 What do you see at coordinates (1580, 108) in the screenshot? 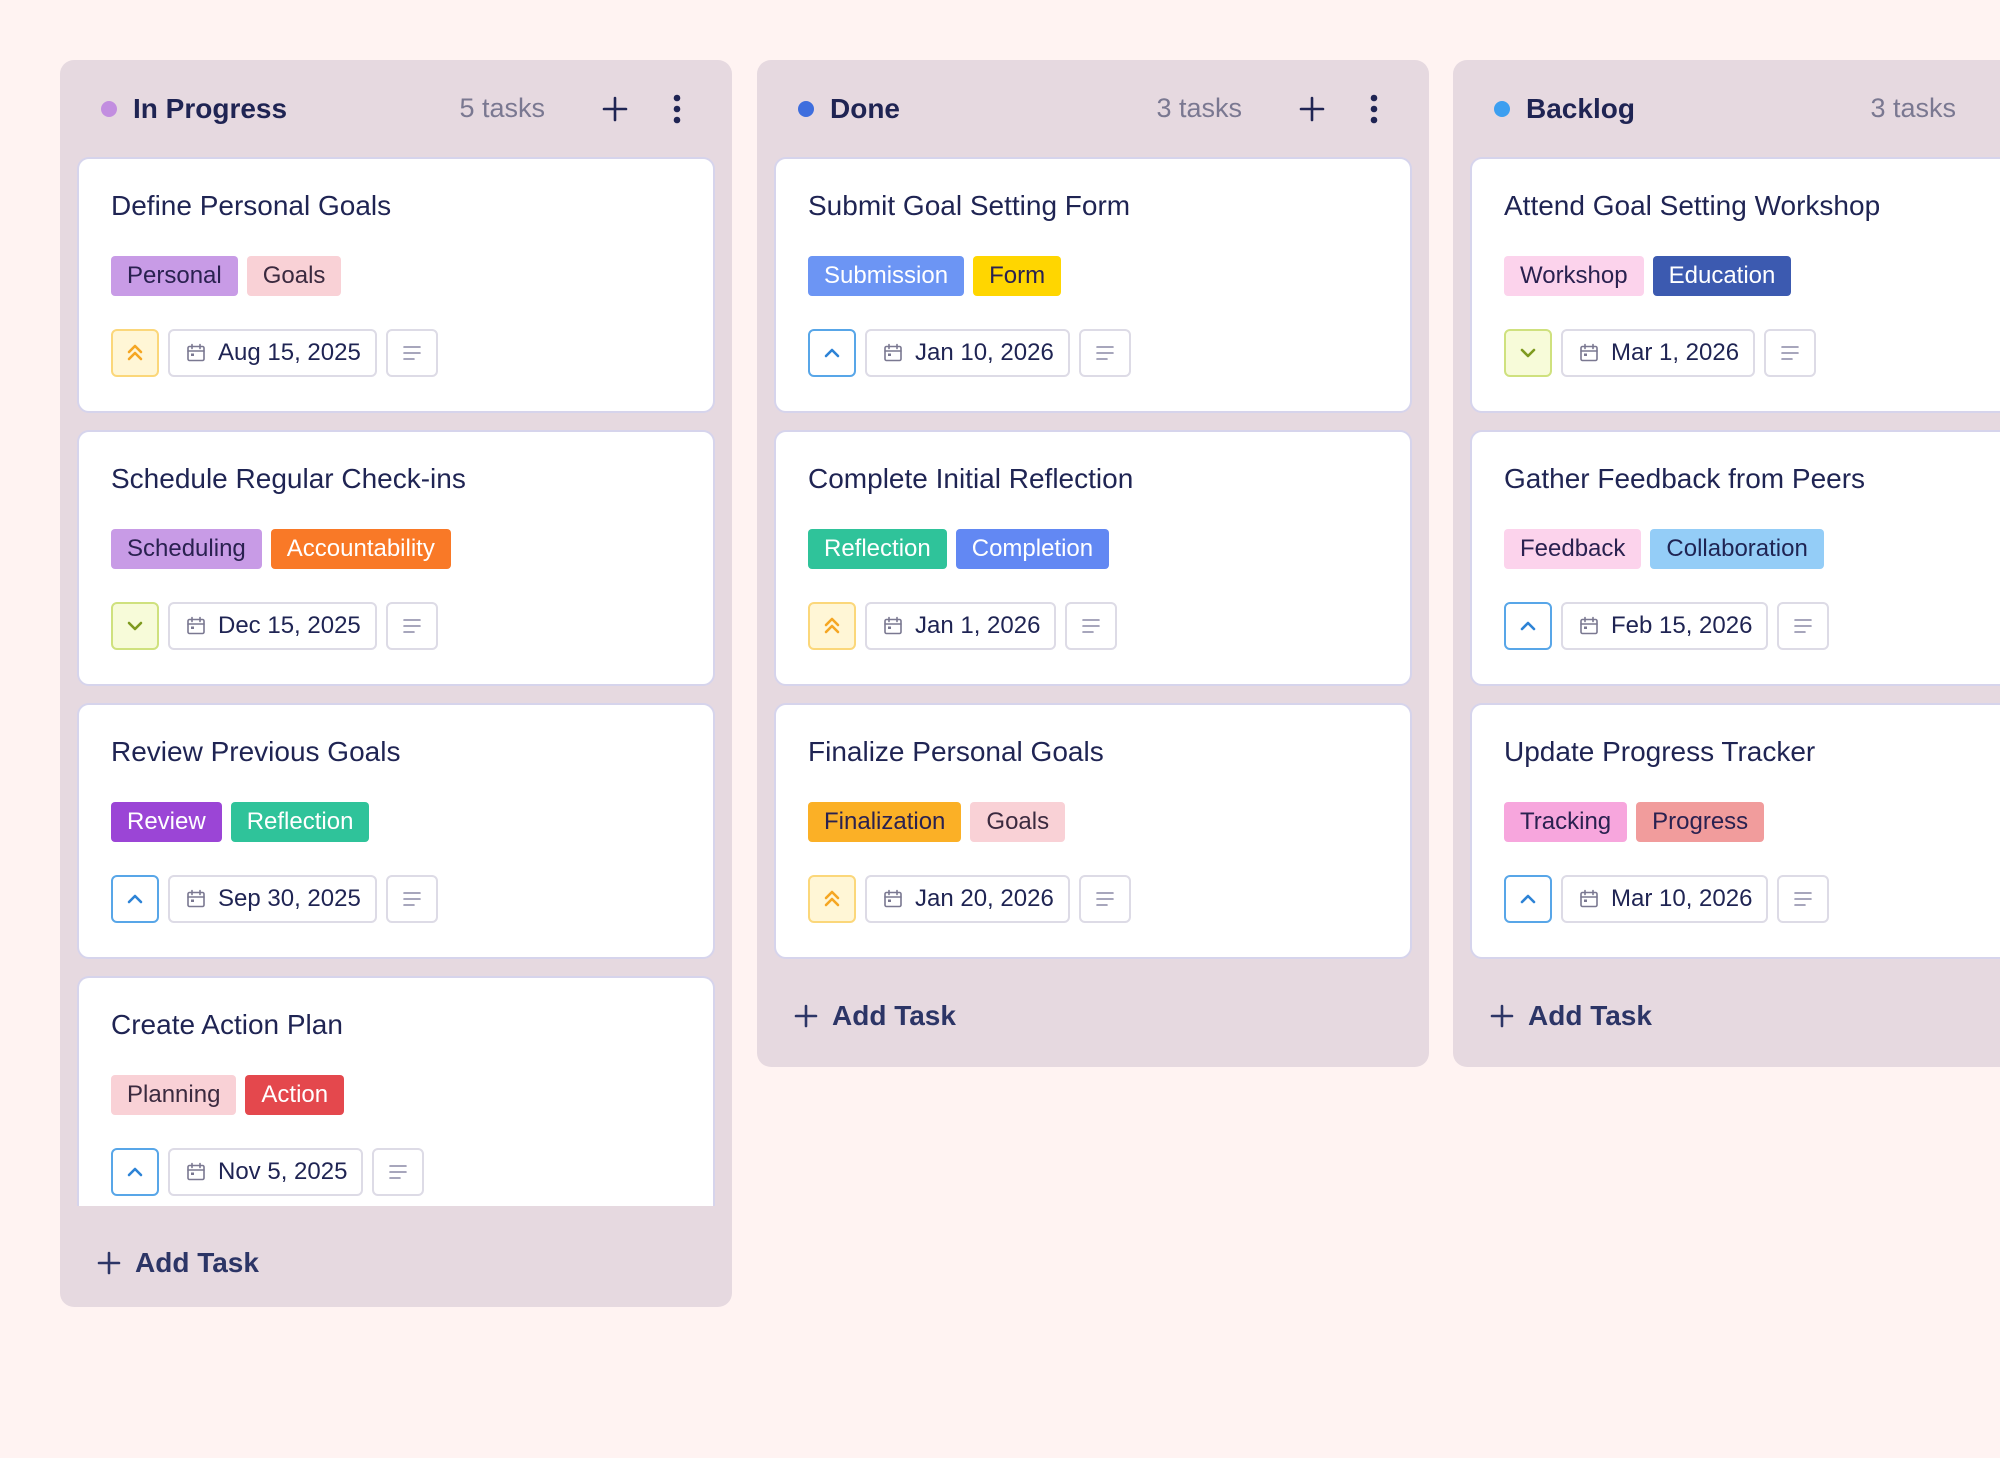
I see `column-title: Backlog` at bounding box center [1580, 108].